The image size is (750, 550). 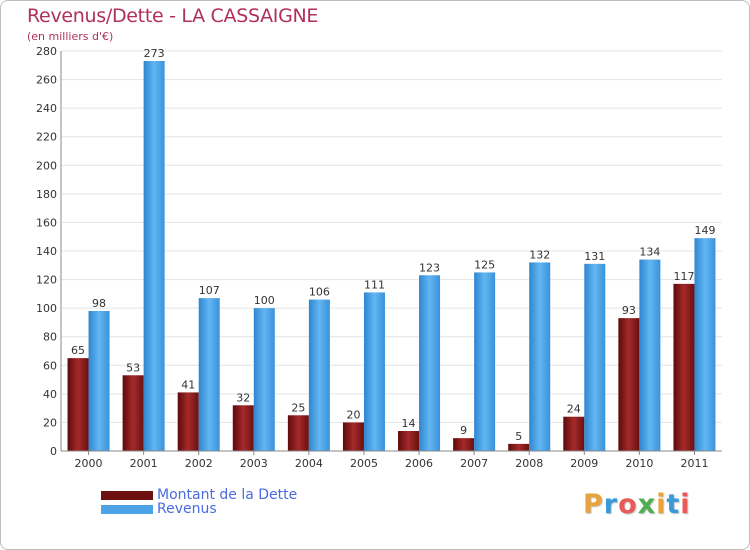 I want to click on chart-subtitle: (en milliers d'€), so click(x=70, y=36).